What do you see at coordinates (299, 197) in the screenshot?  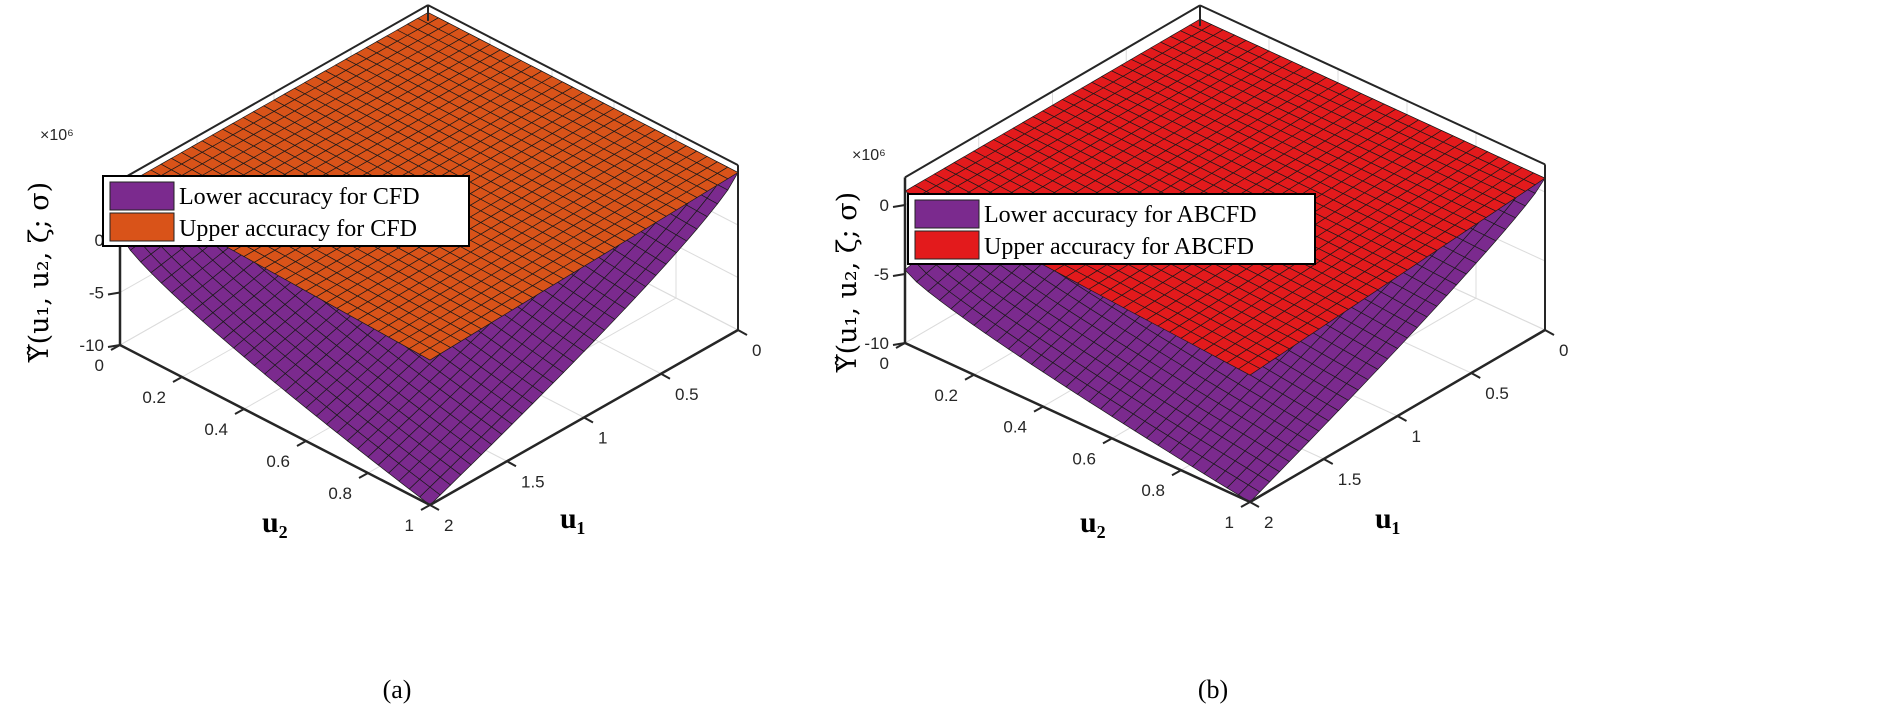 I see `legend-label-lower: Lower accuracy for CFD` at bounding box center [299, 197].